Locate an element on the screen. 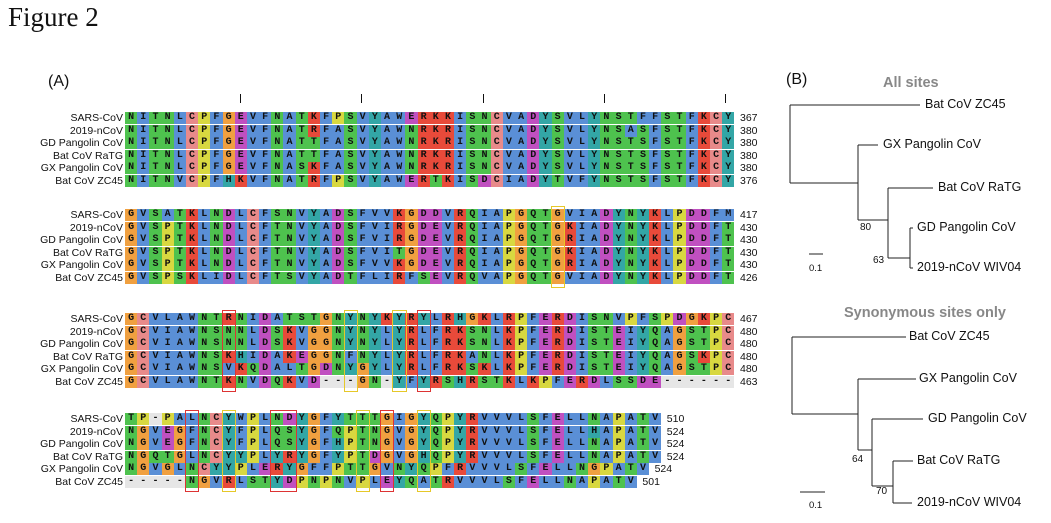 Image resolution: width=1051 pixels, height=523 pixels. tree-leaf: GD Pangolin CoV is located at coordinates (966, 227).